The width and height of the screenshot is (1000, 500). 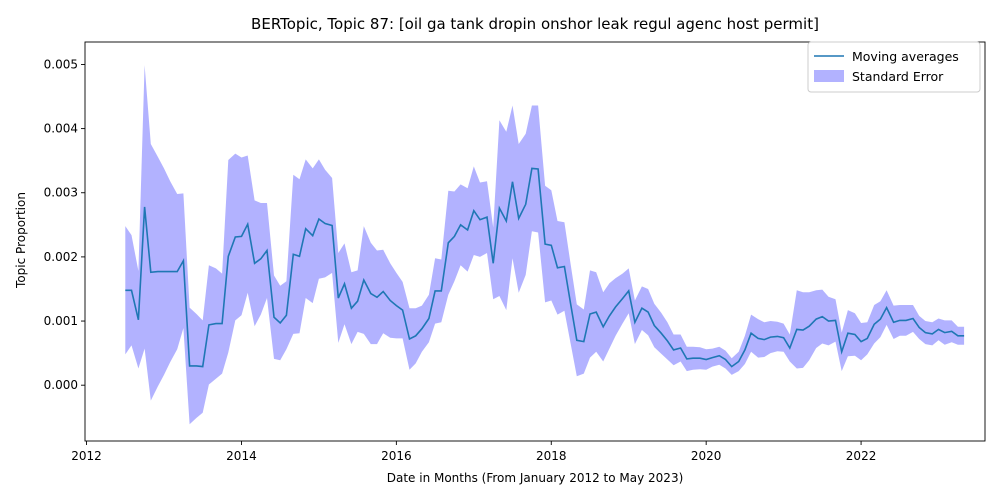 I want to click on legend-standard-error-label: Standard Error, so click(x=898, y=76).